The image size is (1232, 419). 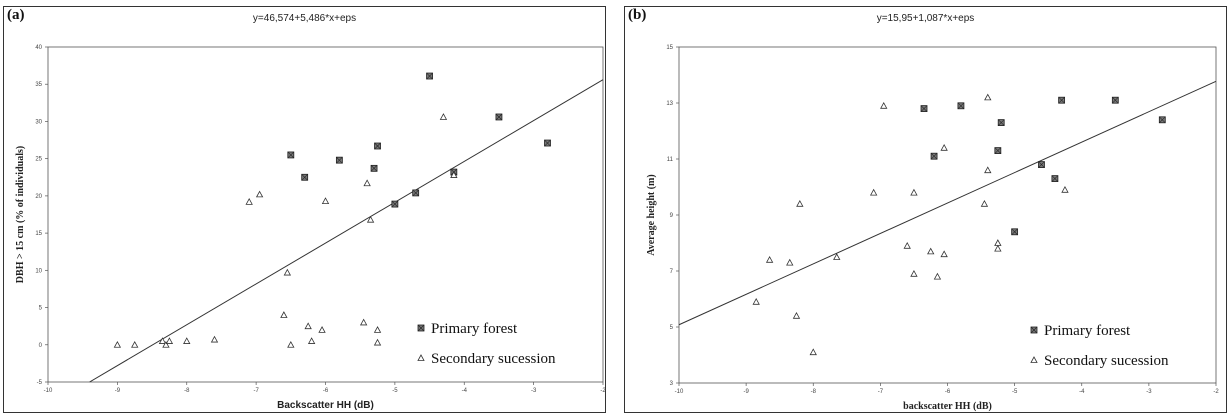 What do you see at coordinates (395, 391) in the screenshot?
I see `x-tick-label: -5` at bounding box center [395, 391].